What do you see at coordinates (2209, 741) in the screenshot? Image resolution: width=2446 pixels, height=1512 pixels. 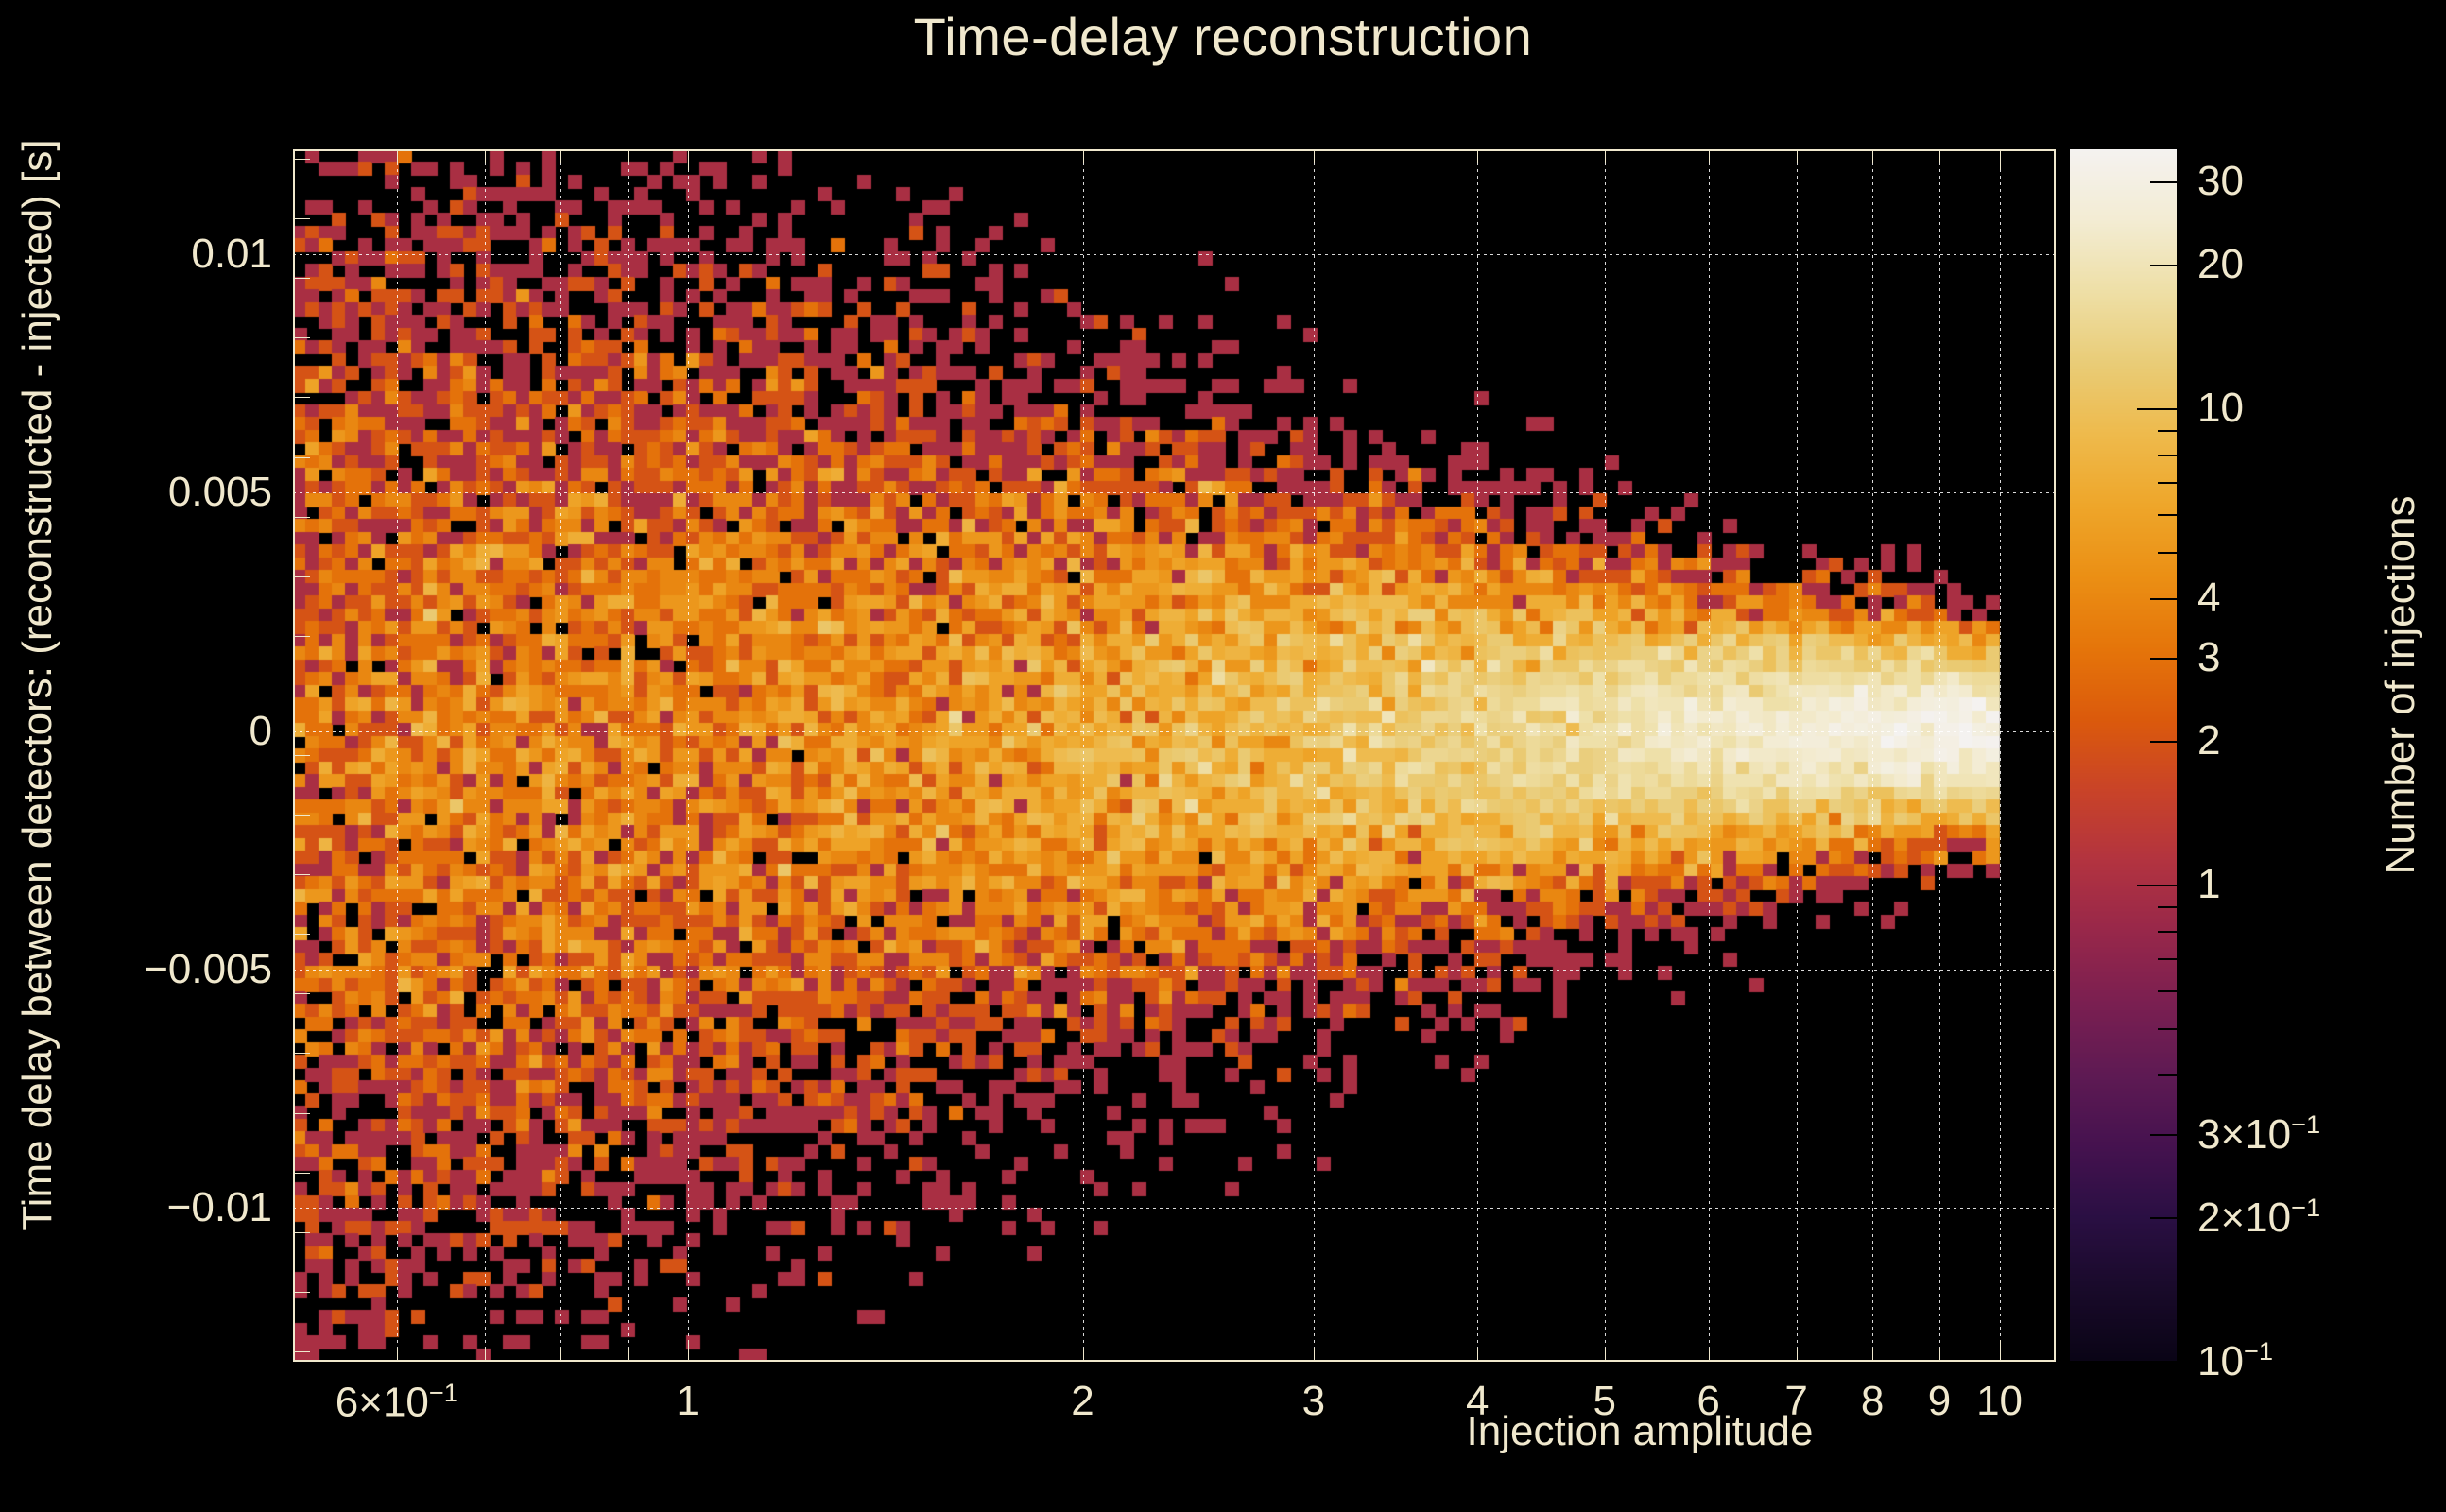 I see `colorbar-tick-label: 2` at bounding box center [2209, 741].